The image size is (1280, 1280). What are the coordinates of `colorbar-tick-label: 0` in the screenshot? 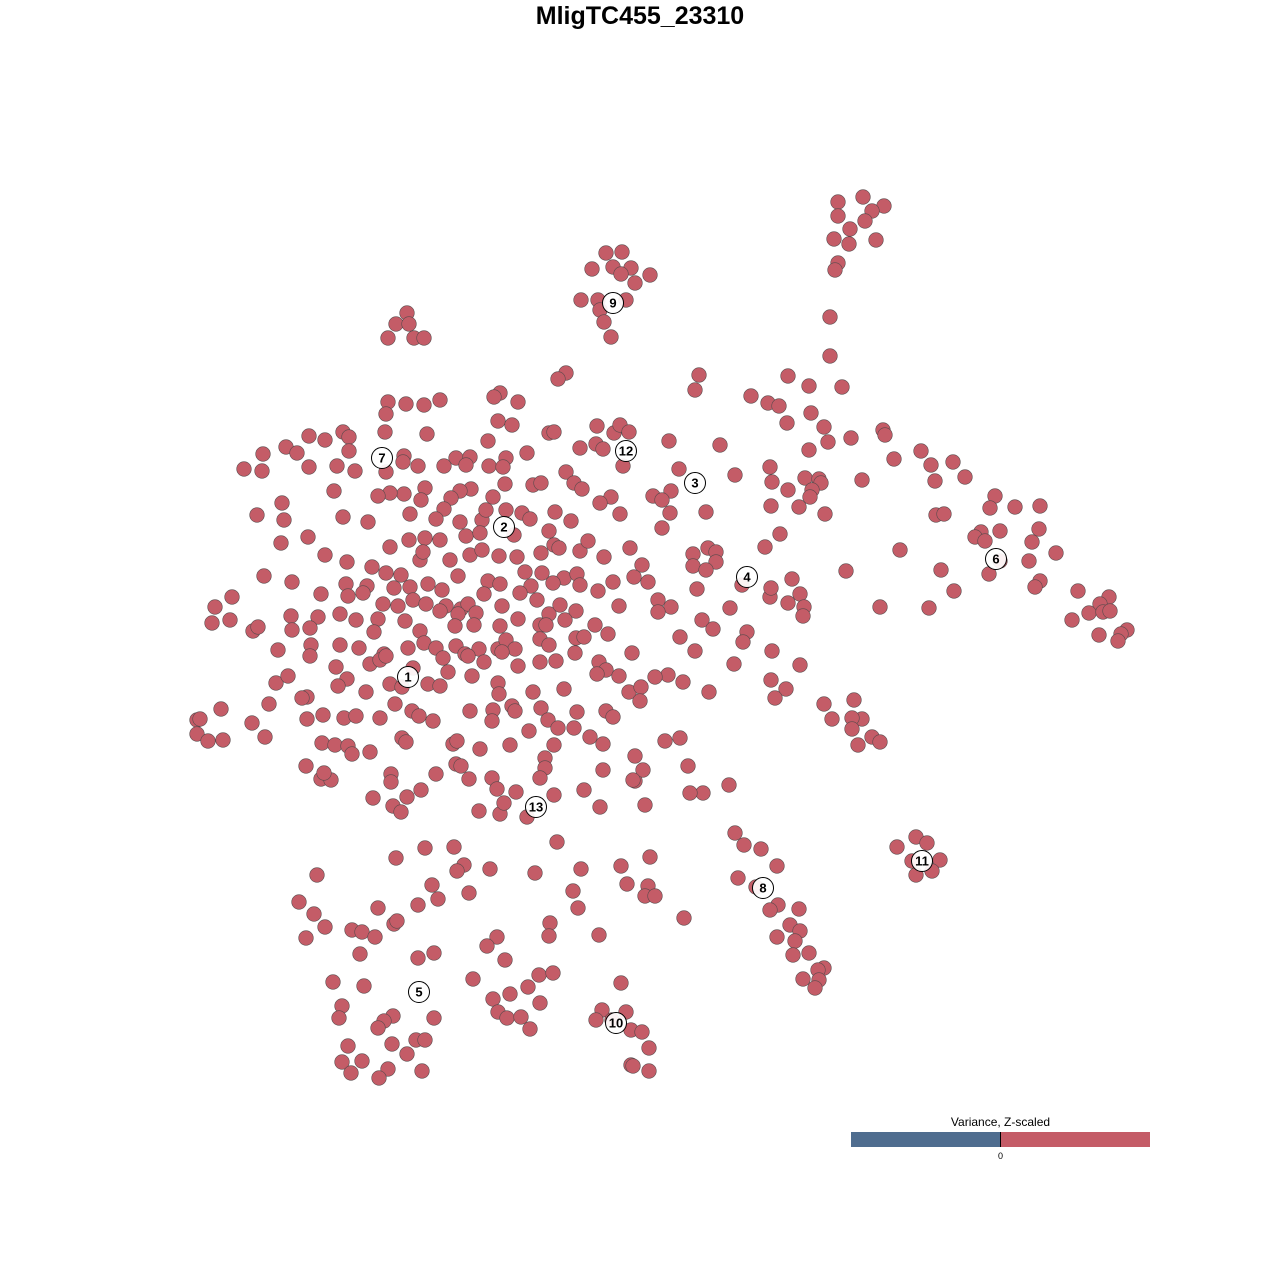 It's located at (1000, 1156).